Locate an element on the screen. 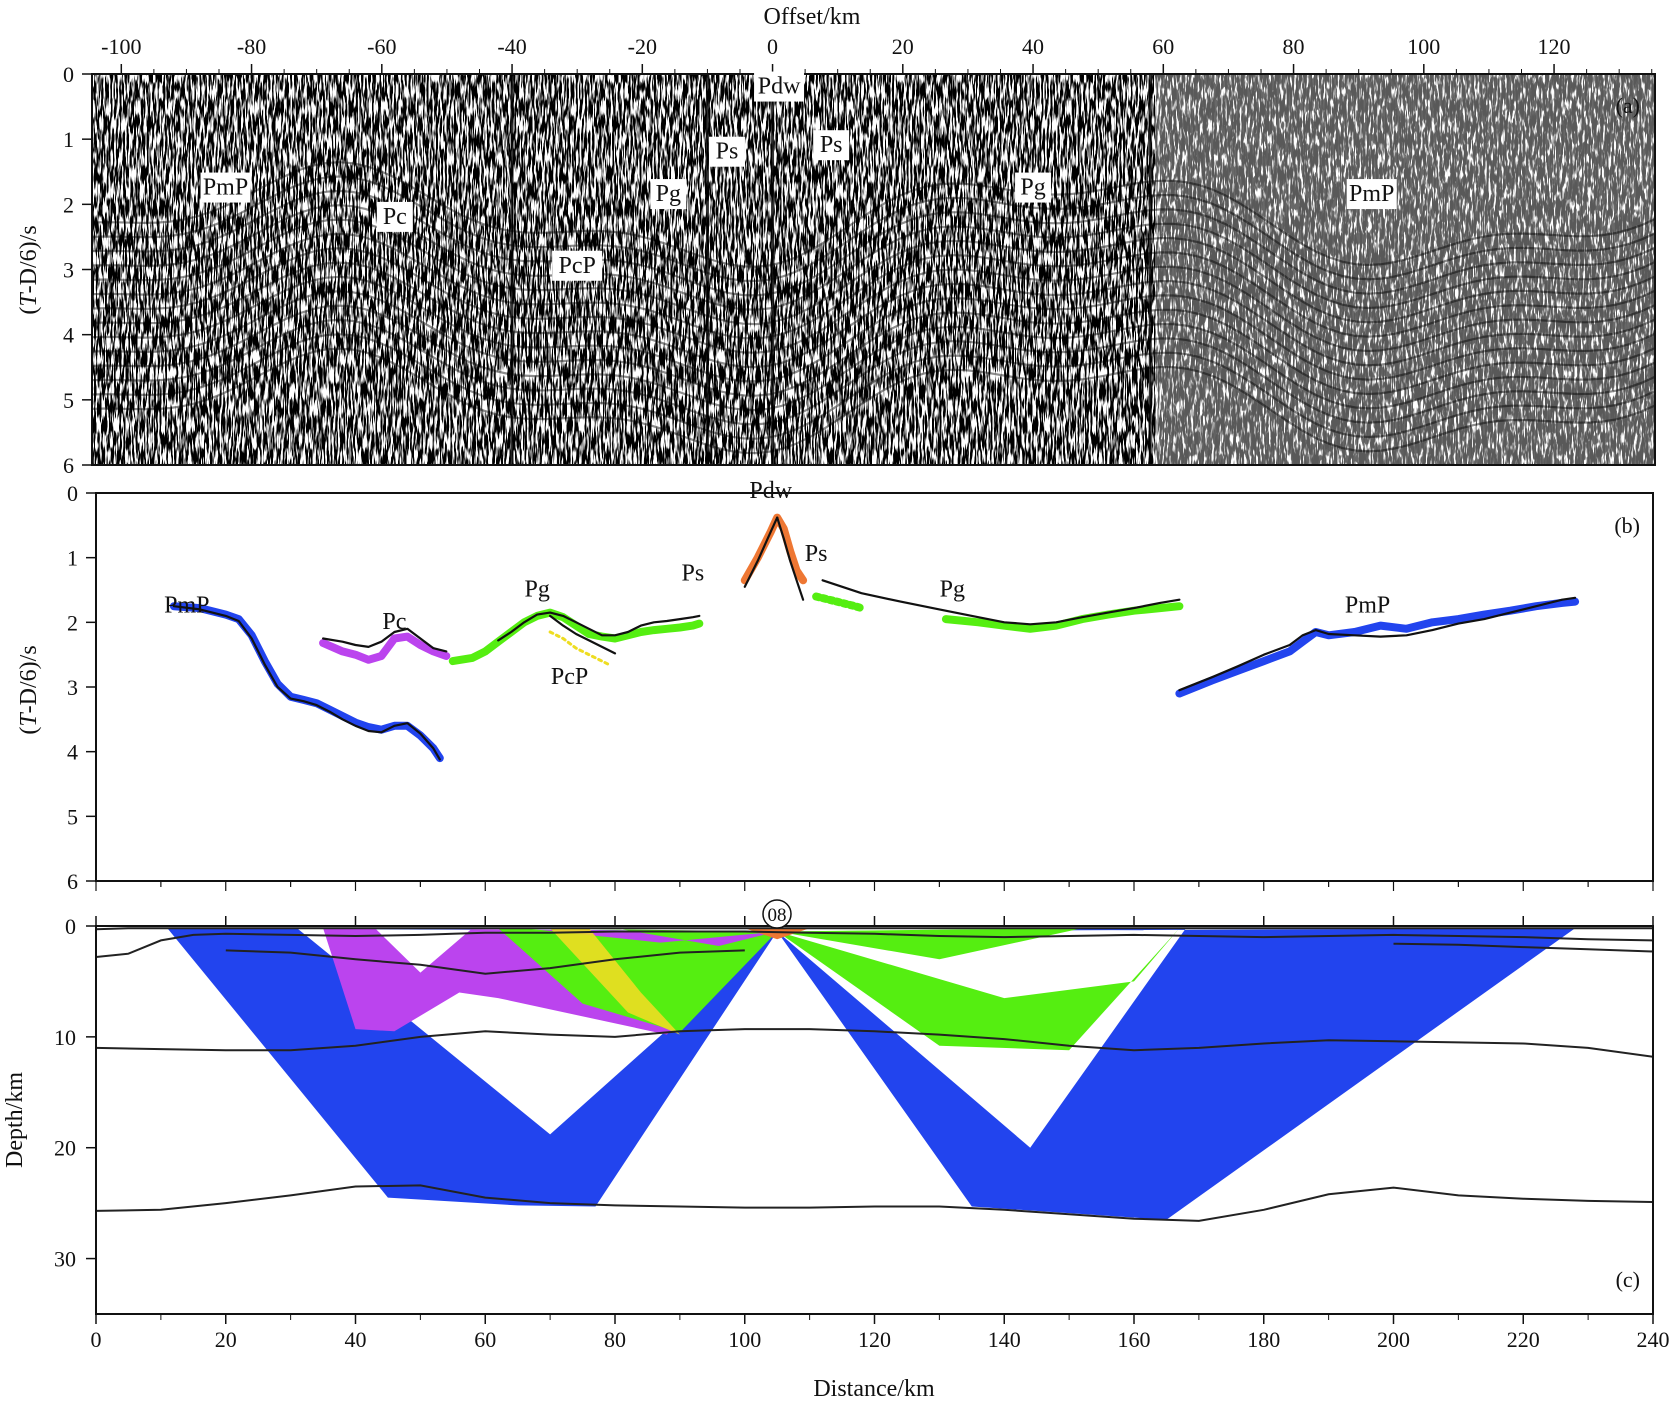 The width and height of the screenshot is (1678, 1406). panel-a-xtick-label: 0 is located at coordinates (772, 46).